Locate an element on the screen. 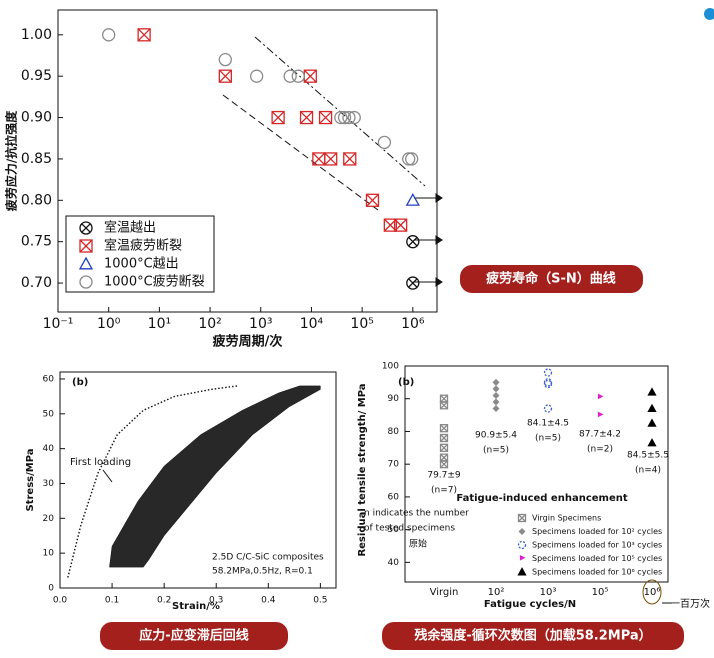  note: 2.5D C/C-SiC composites is located at coordinates (268, 558).